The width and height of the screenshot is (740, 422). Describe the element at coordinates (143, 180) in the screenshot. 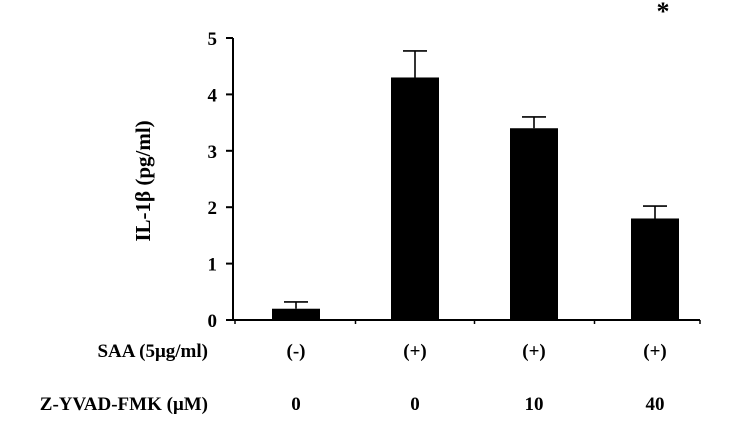

I see `y-axis-label: IL-1β (pg/ml)` at that location.